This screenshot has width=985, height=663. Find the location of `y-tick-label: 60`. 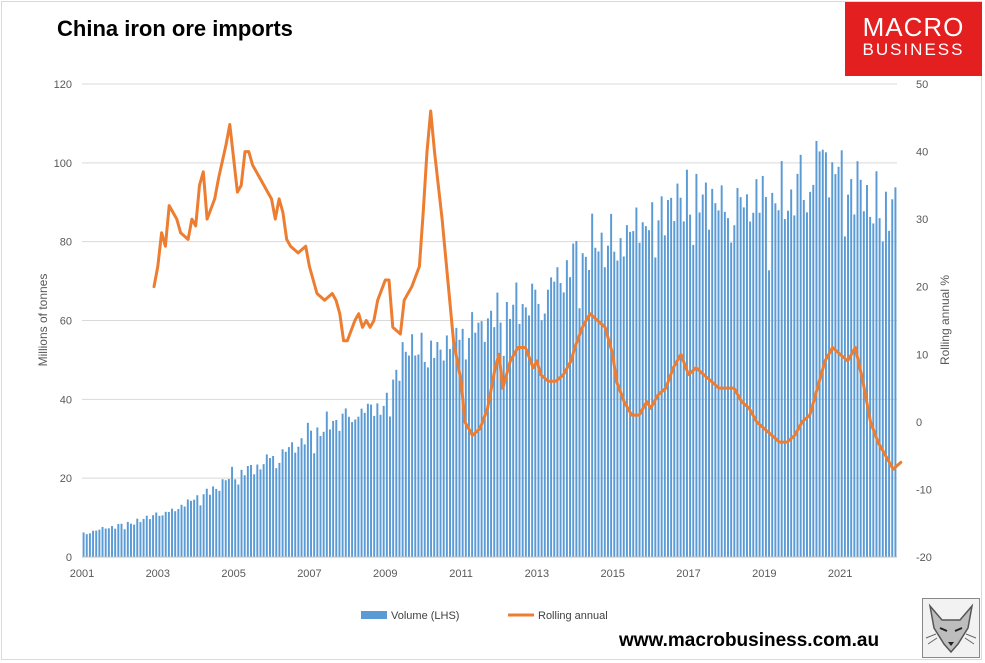

y-tick-label: 60 is located at coordinates (66, 322).